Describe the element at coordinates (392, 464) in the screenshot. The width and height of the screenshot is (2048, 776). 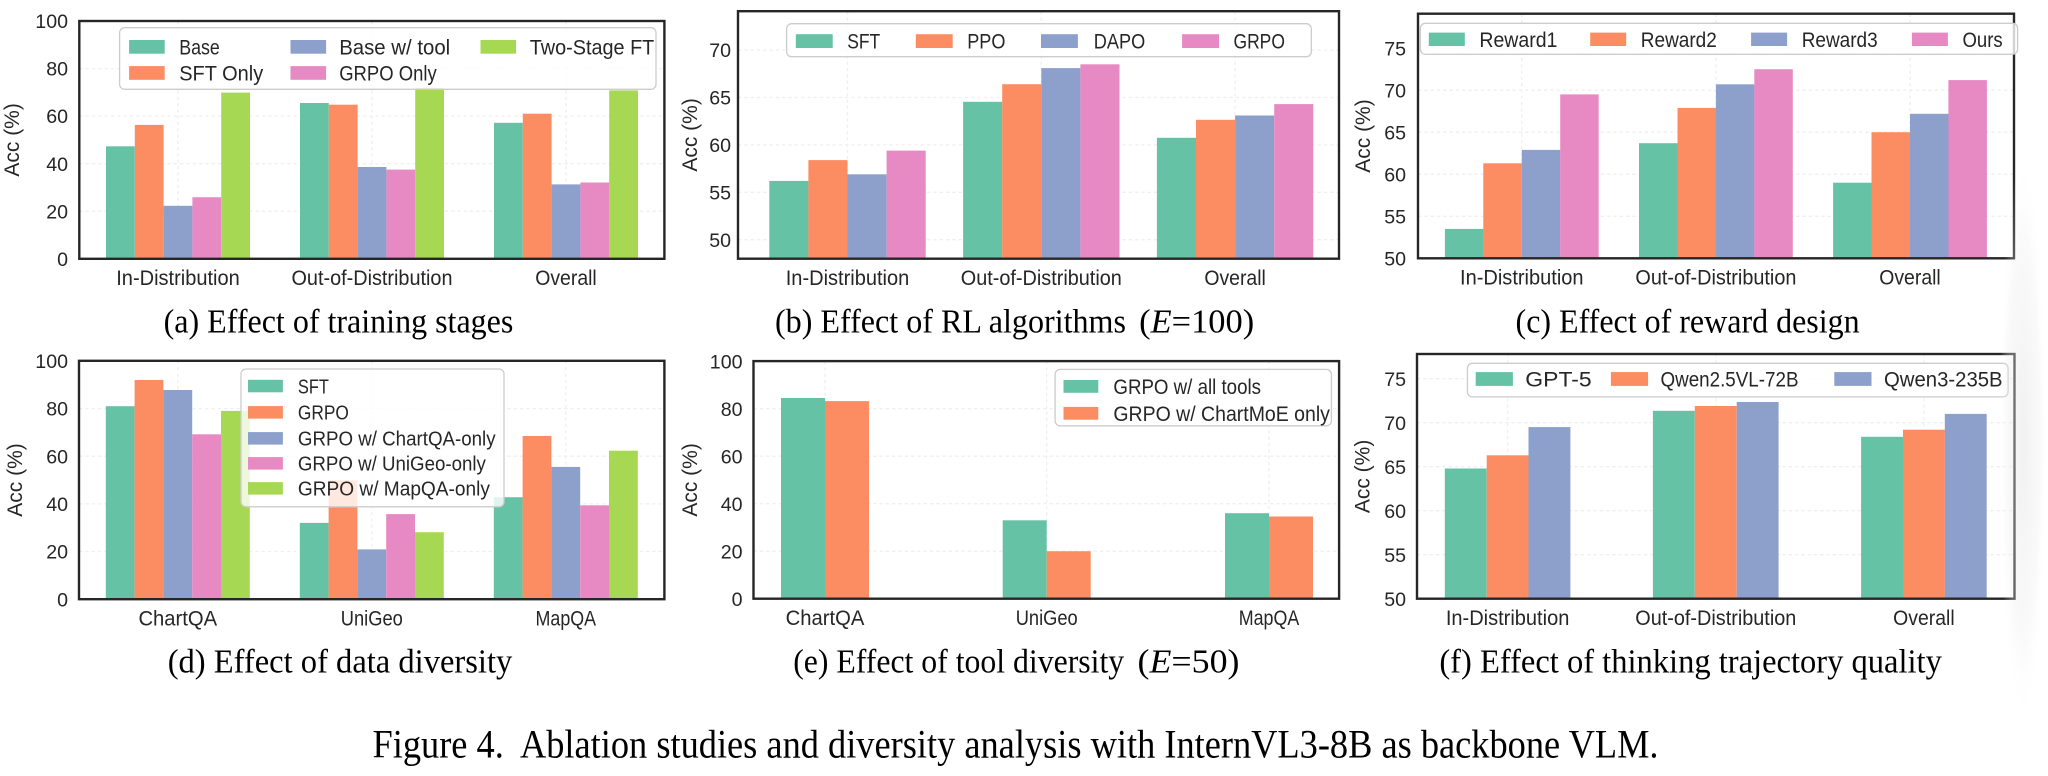
I see `svg-text: GRPO w/ UniGeo-only` at that location.